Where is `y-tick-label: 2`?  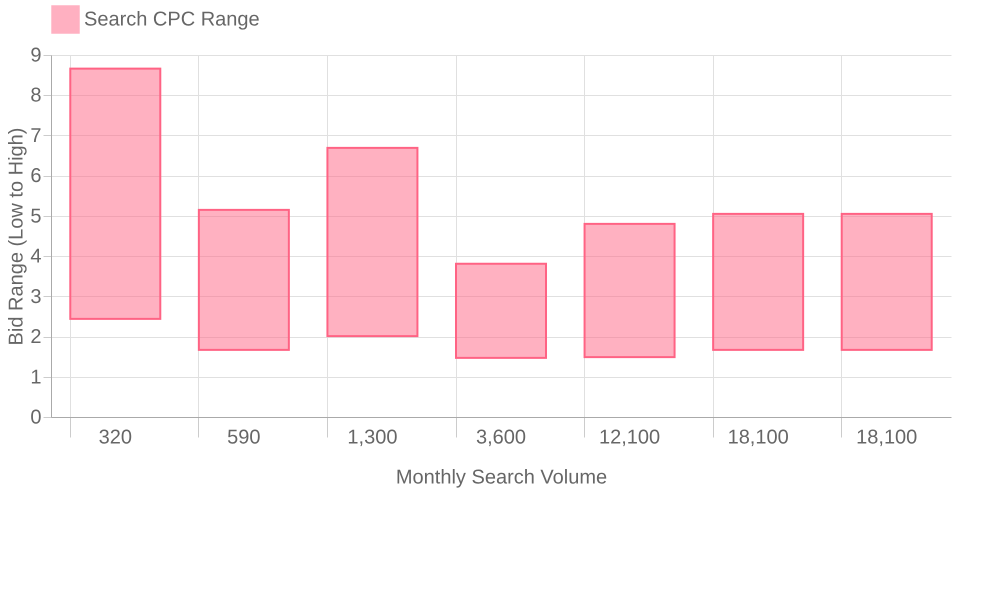 y-tick-label: 2 is located at coordinates (36, 337).